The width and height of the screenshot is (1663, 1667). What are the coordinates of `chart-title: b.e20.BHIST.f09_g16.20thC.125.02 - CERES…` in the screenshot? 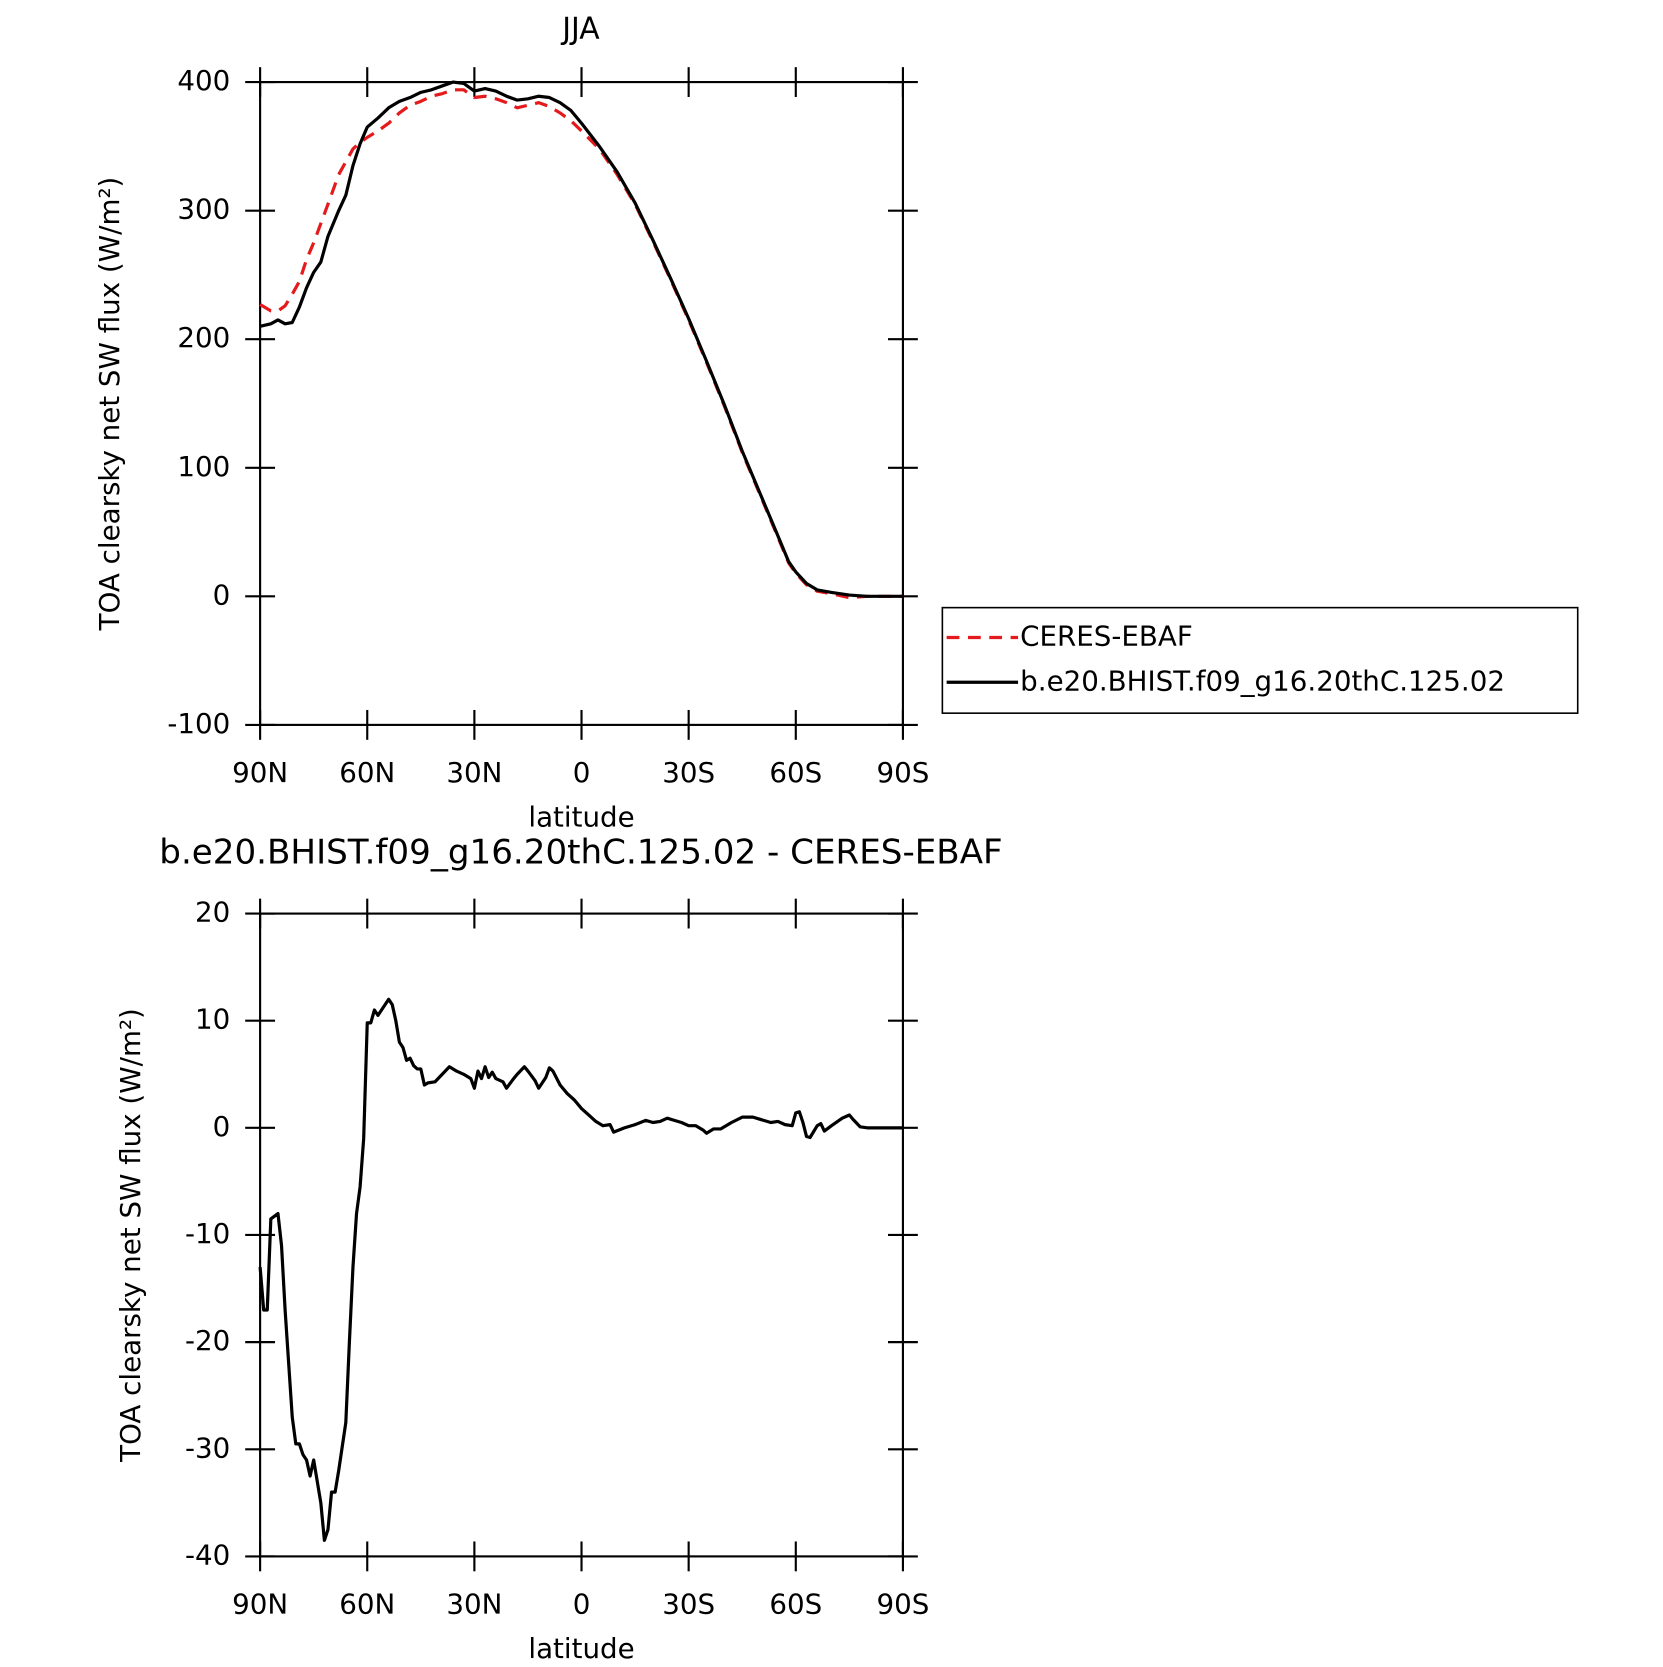 It's located at (580, 852).